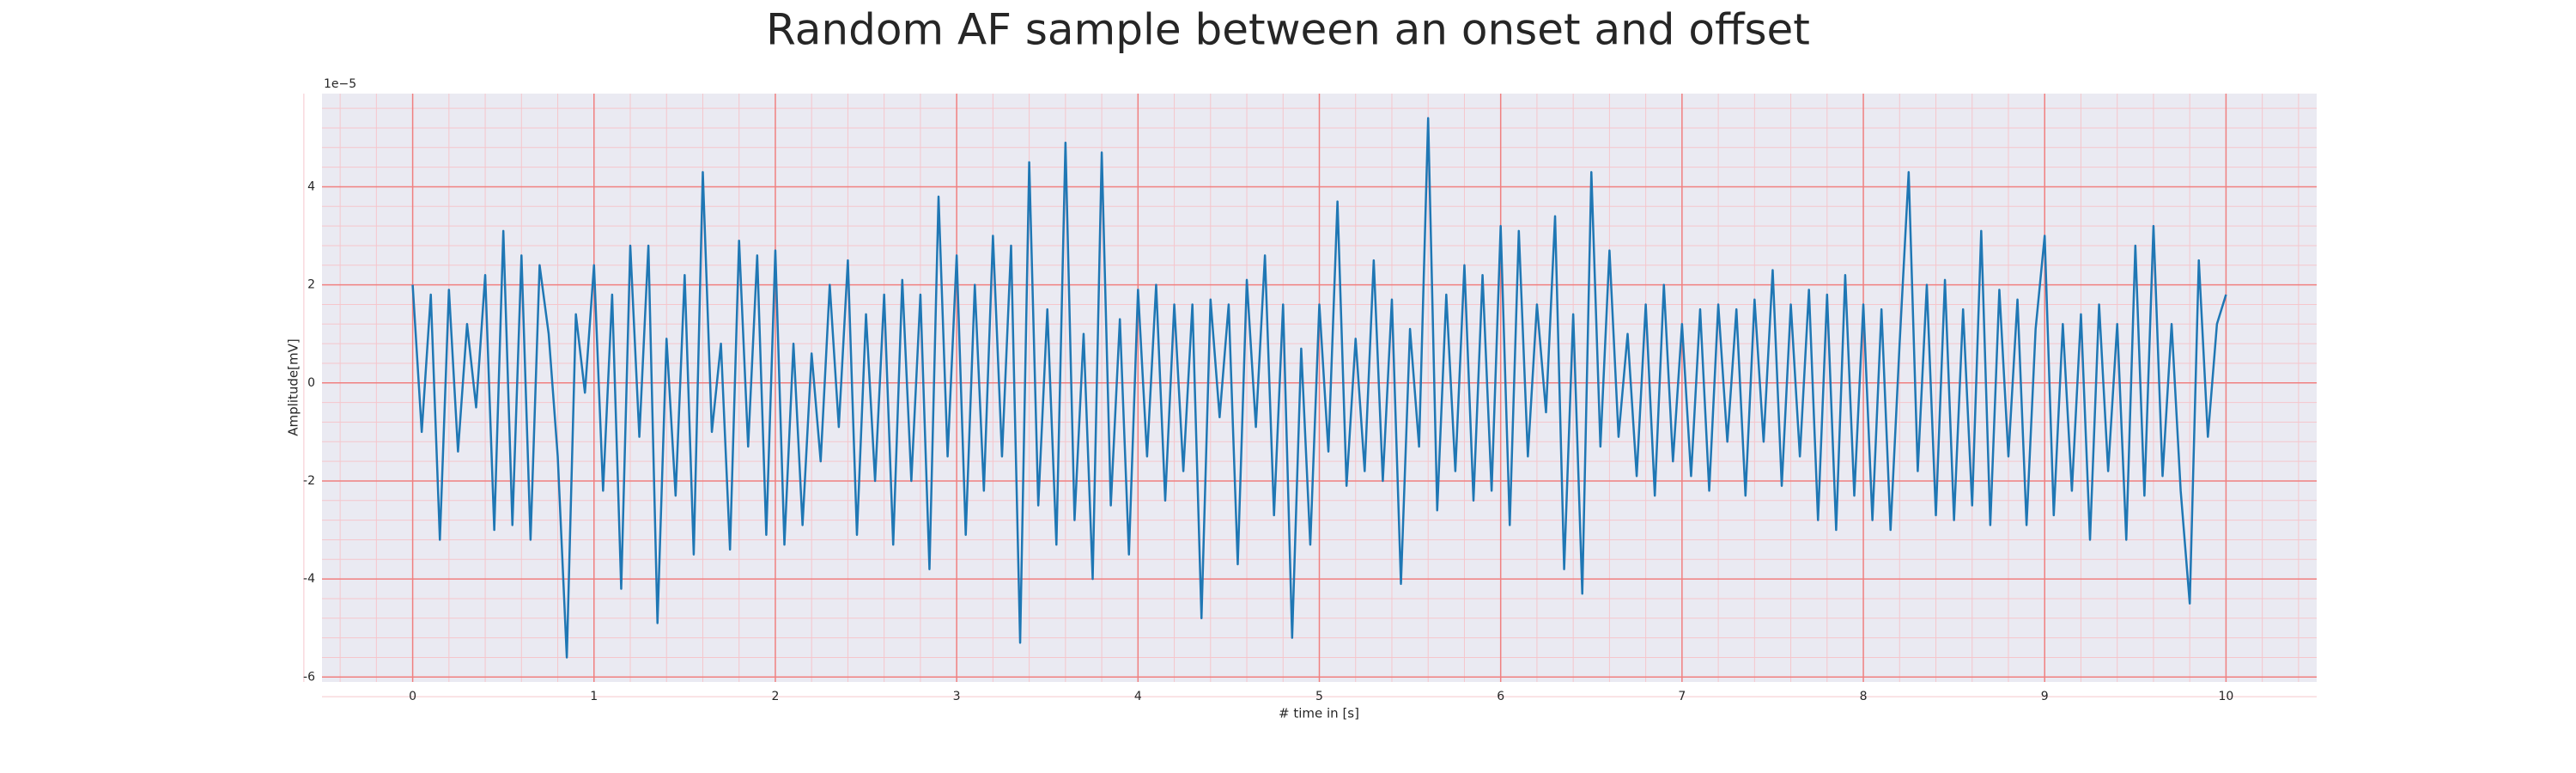 This screenshot has width=2576, height=773. What do you see at coordinates (2225, 696) in the screenshot?
I see `x-tick-label: 10` at bounding box center [2225, 696].